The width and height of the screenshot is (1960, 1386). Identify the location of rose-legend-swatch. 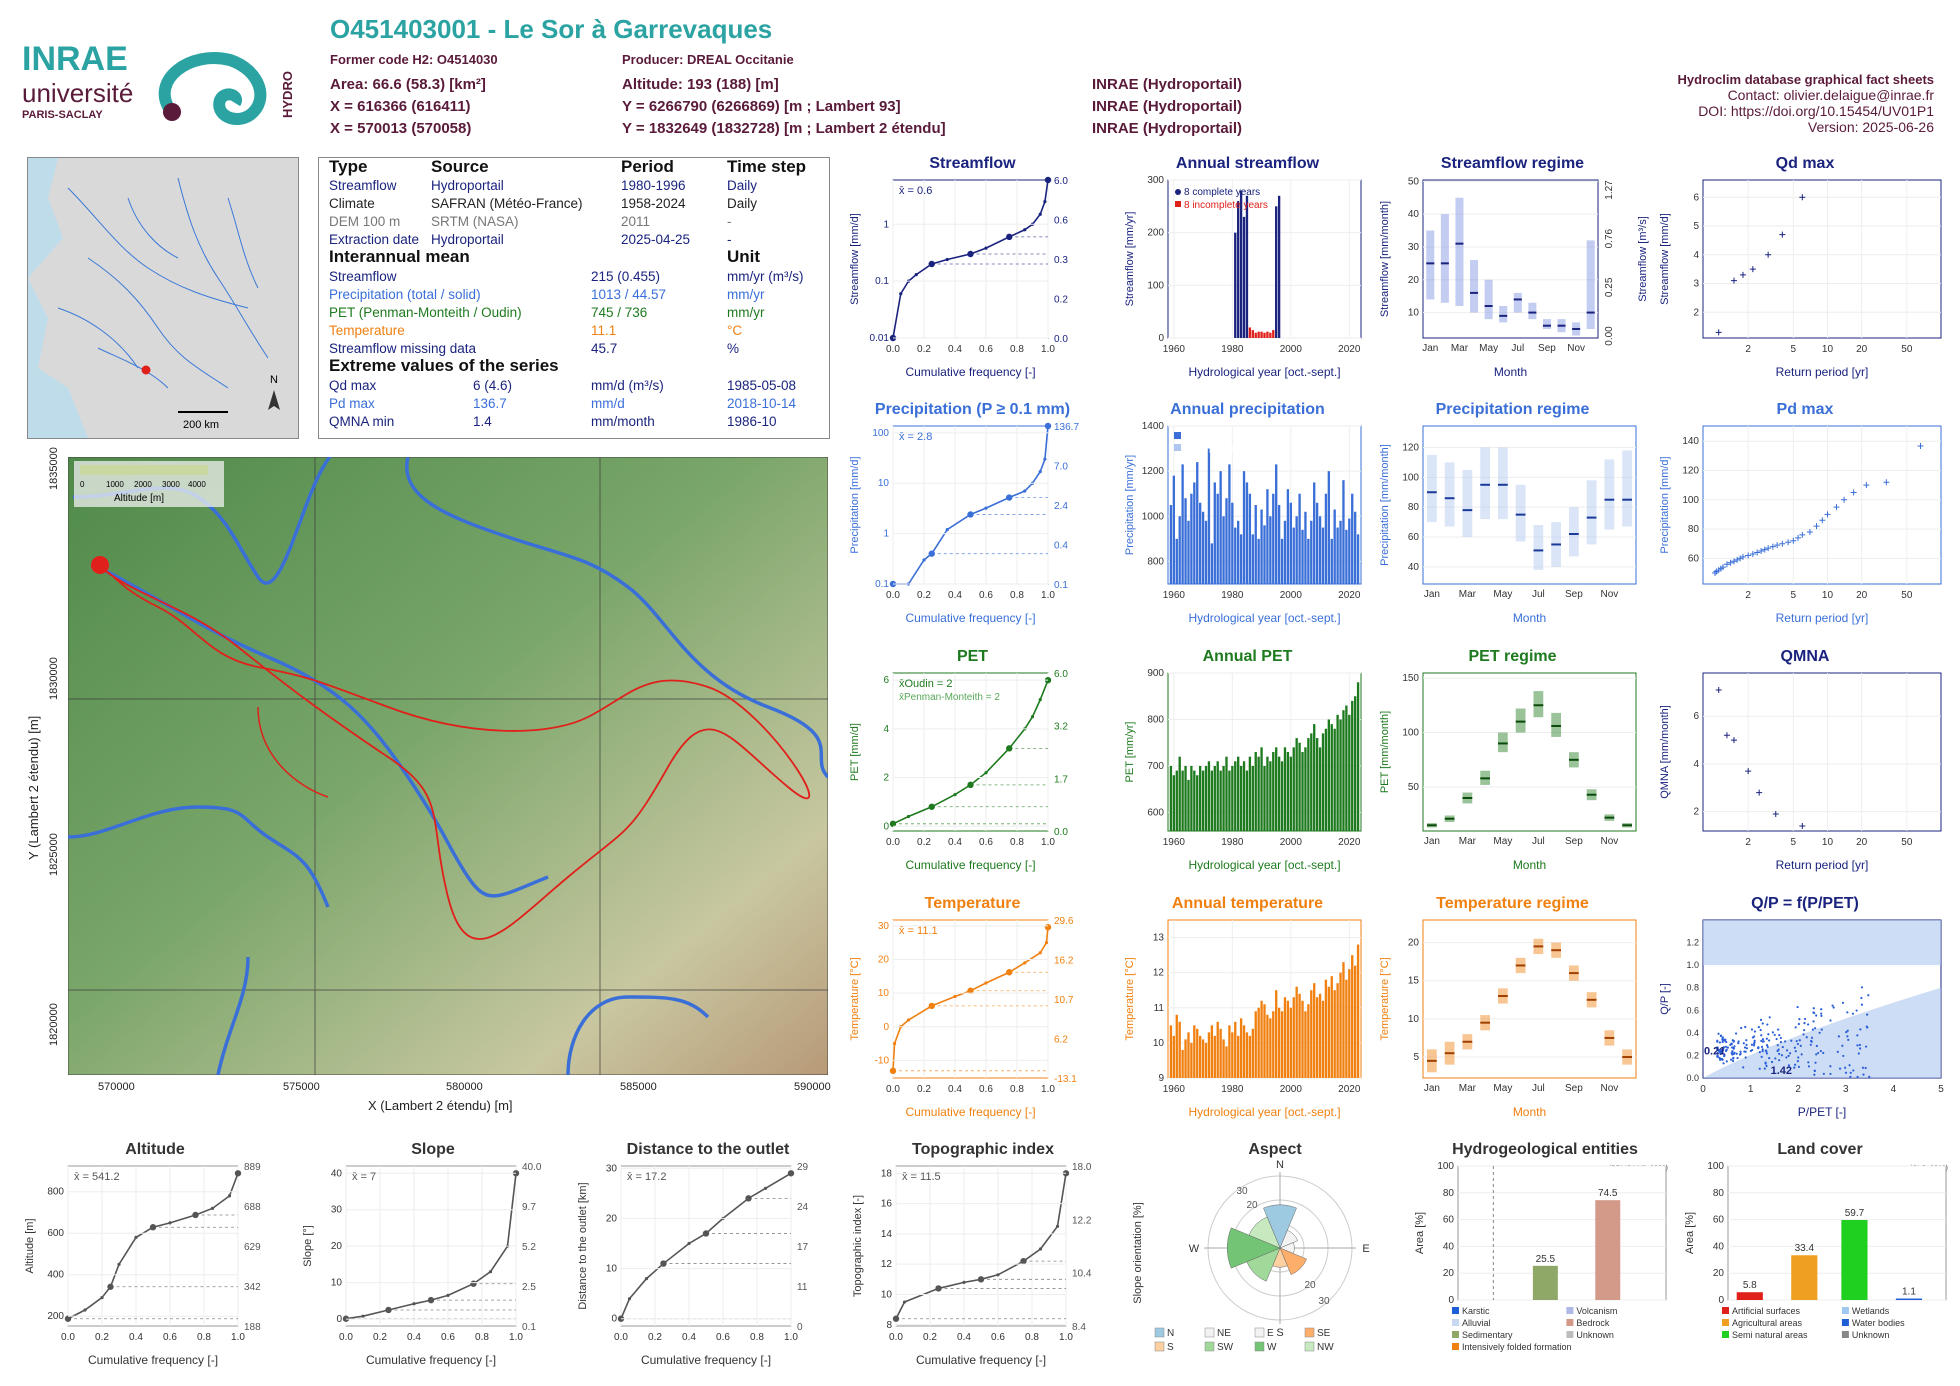
(1209, 1346).